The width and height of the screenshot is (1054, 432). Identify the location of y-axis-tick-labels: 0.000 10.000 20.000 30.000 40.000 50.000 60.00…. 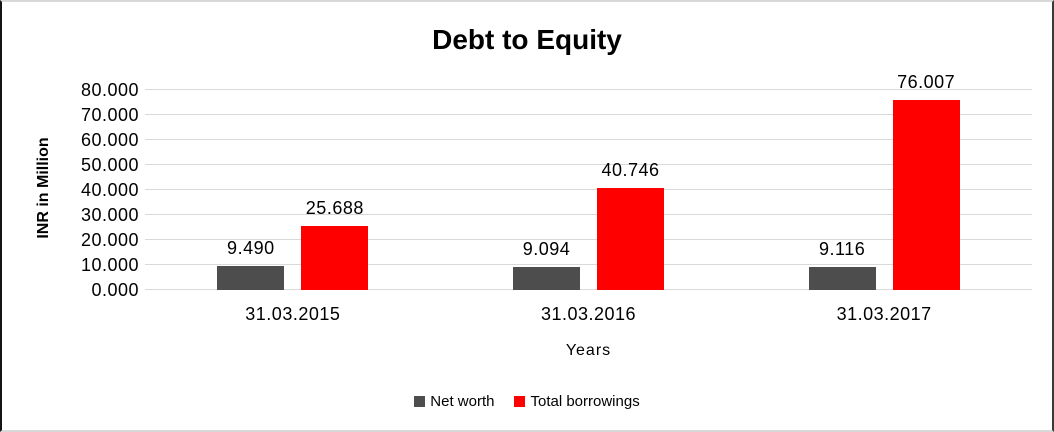
(70, 190).